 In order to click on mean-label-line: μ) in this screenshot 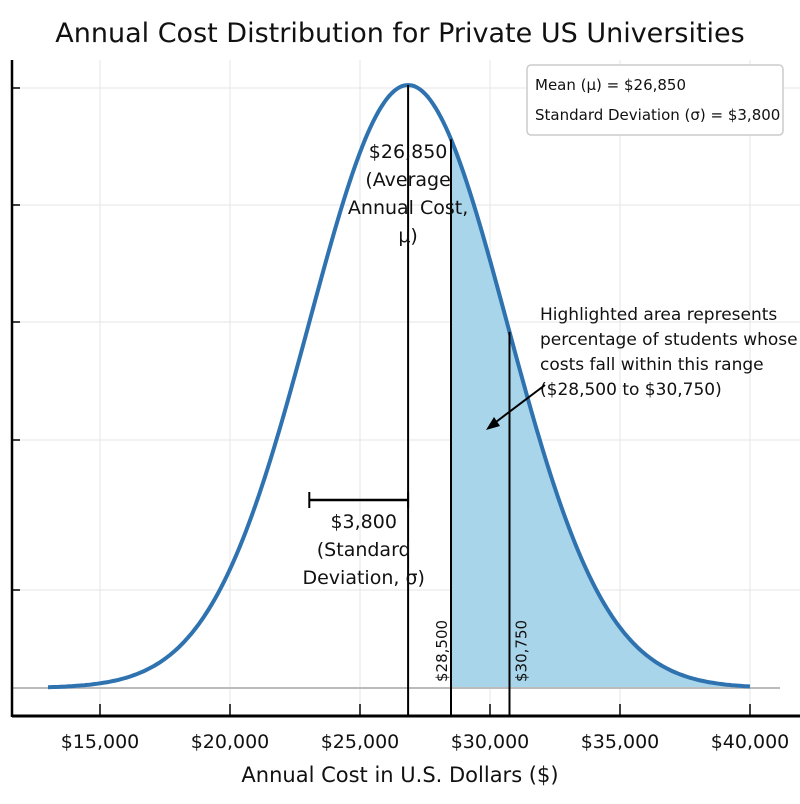, I will do `click(408, 236)`.